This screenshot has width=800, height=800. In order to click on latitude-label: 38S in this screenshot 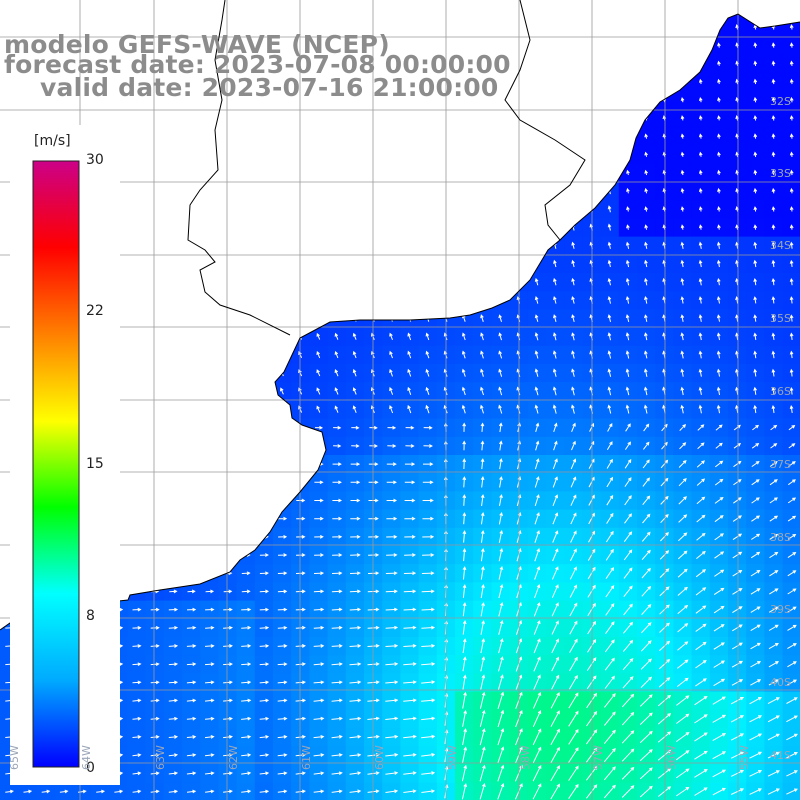, I will do `click(780, 537)`.